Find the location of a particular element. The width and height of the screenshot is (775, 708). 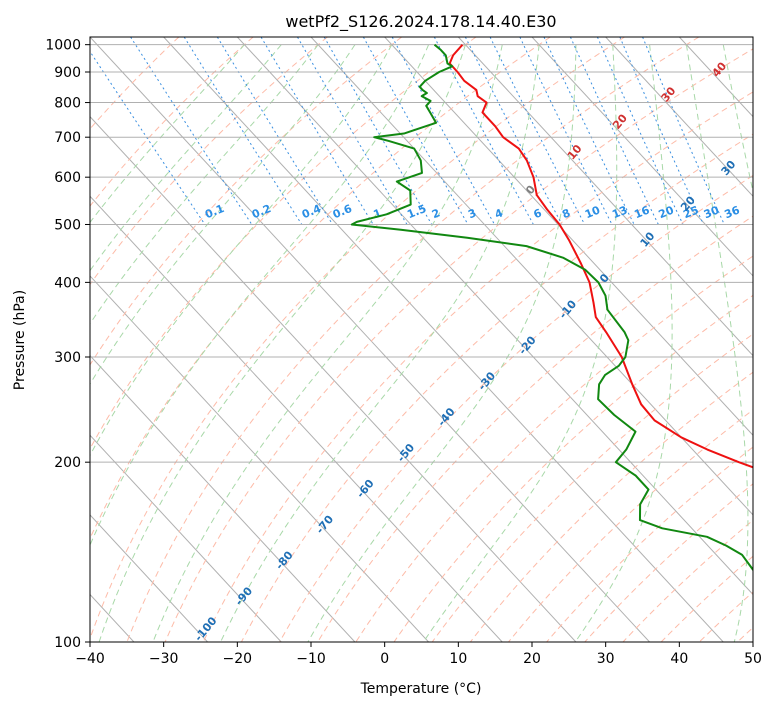

mixing-ratio-label: 36 is located at coordinates (732, 212).